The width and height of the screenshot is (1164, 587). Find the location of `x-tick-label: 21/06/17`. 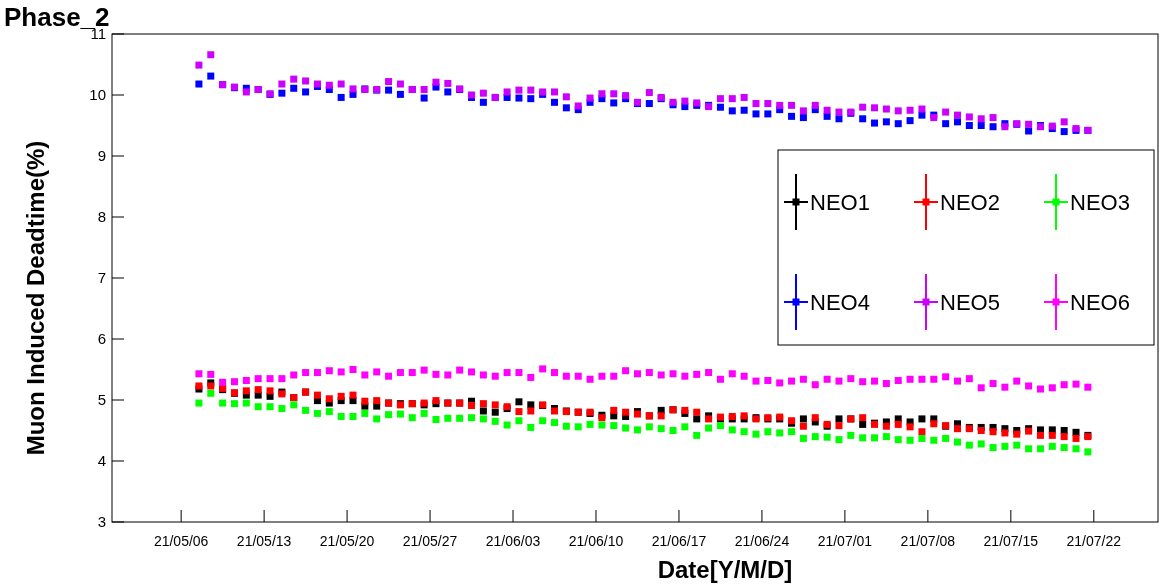

x-tick-label: 21/06/17 is located at coordinates (679, 541).